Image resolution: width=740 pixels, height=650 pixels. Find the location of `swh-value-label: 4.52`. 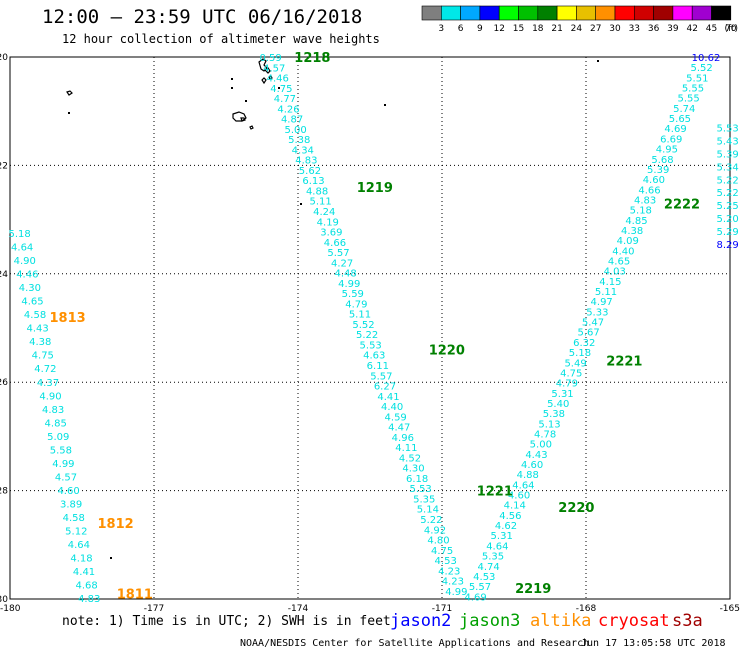

swh-value-label: 4.52 is located at coordinates (410, 458).